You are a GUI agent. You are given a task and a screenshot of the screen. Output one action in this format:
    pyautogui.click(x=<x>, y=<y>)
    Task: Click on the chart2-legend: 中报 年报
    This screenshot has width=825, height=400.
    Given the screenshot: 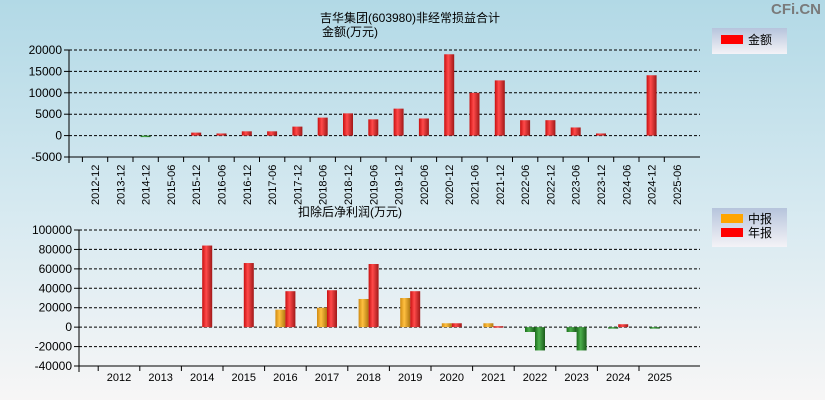 What is the action you would take?
    pyautogui.click(x=749, y=227)
    